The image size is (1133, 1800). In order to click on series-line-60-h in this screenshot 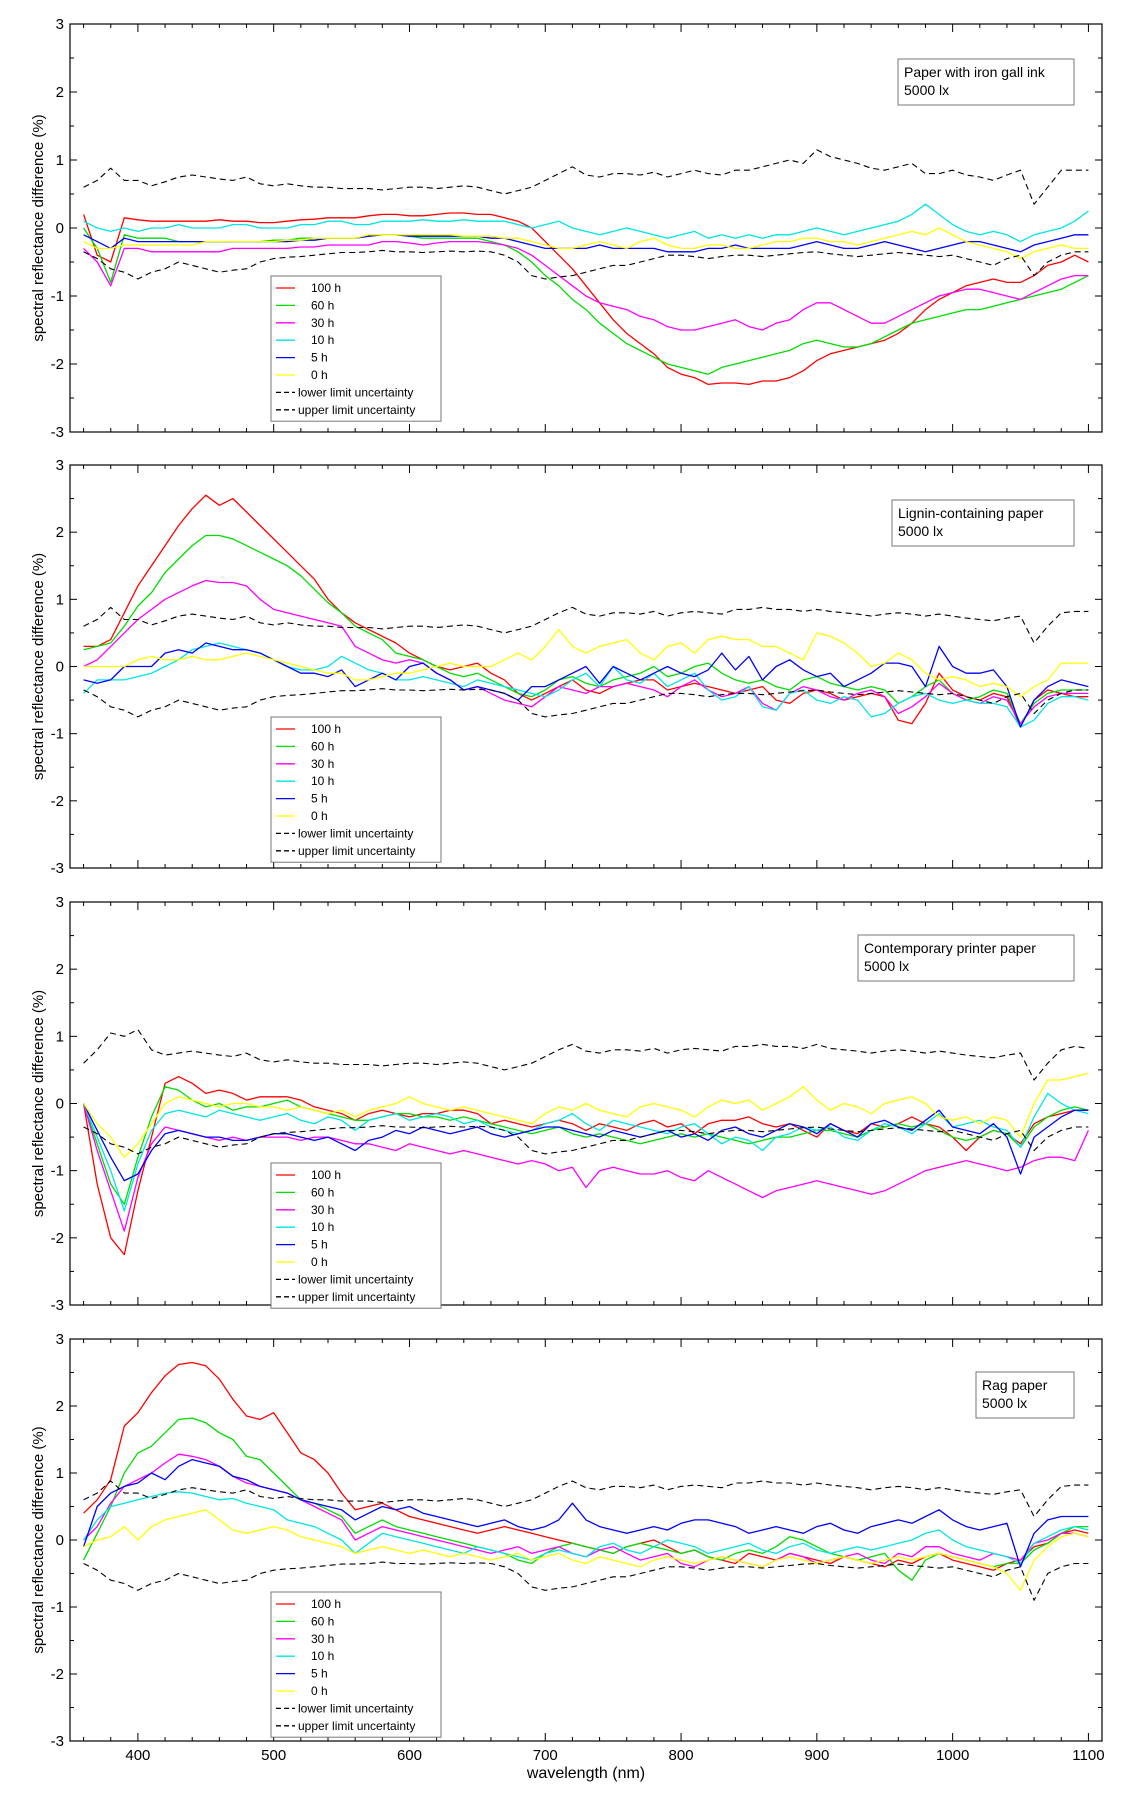, I will do `click(586, 629)`.